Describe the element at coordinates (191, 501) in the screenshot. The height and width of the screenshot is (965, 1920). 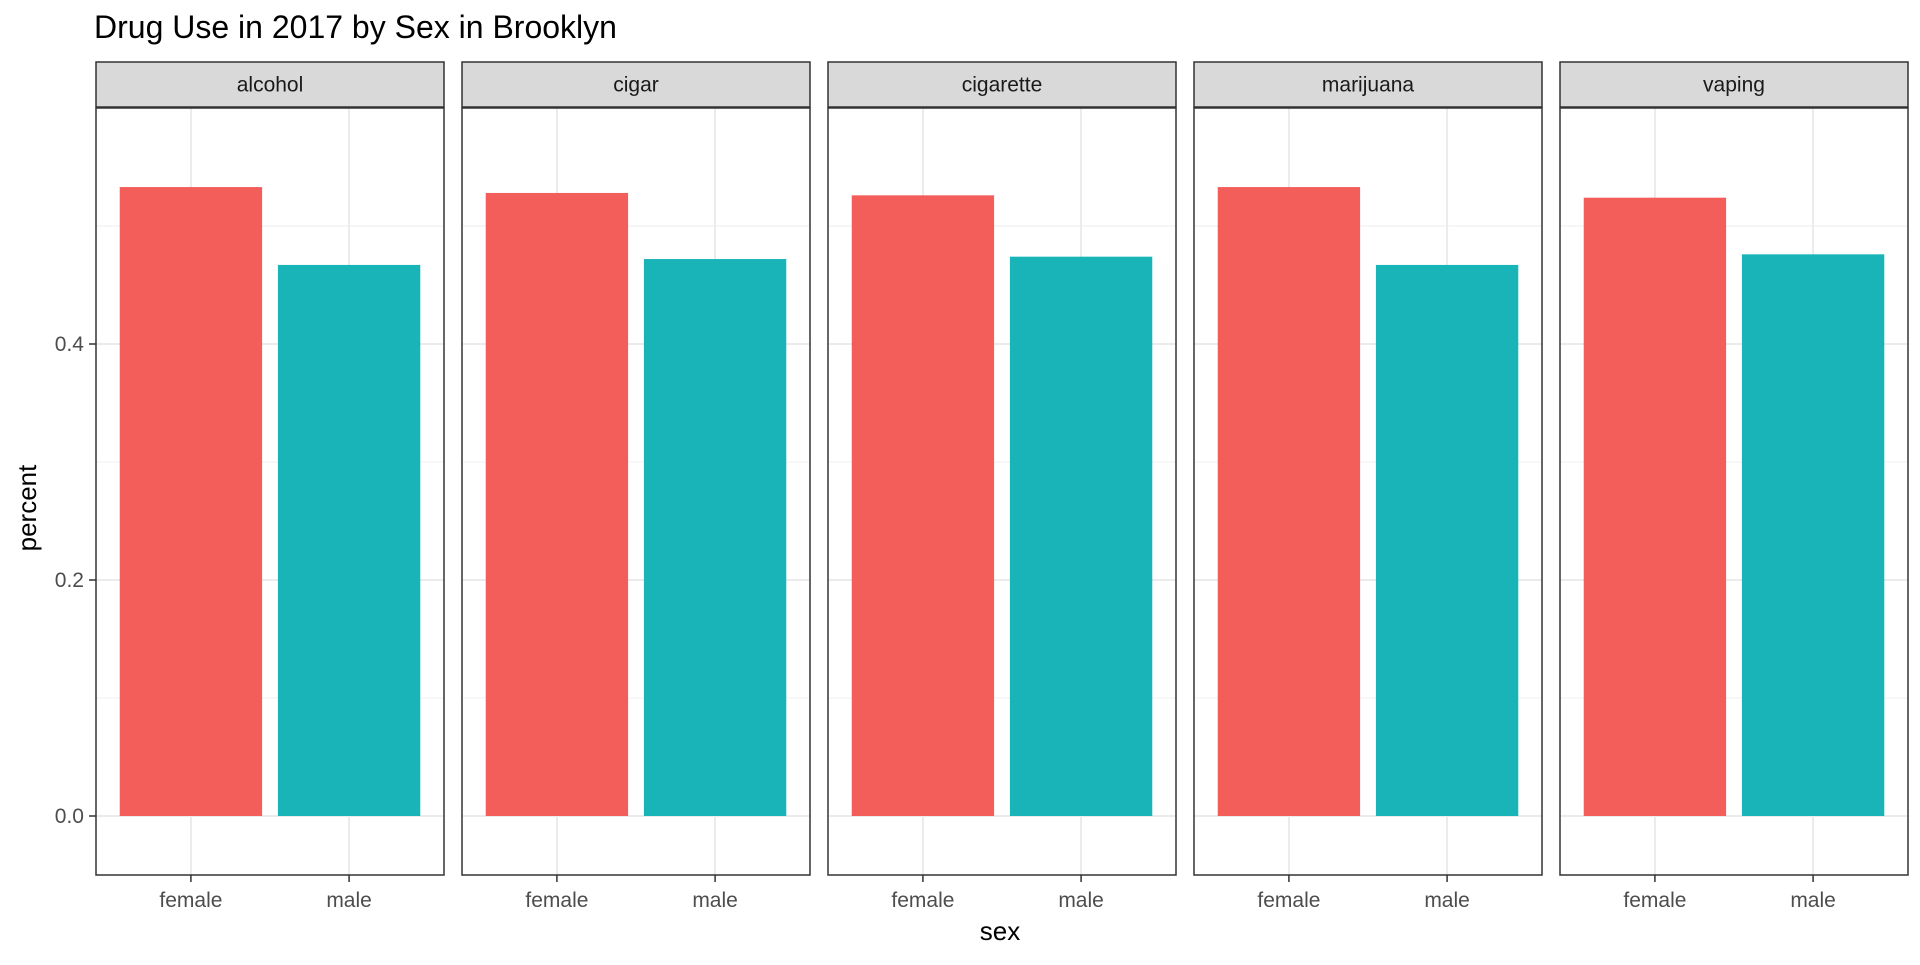
I see `bar-alcohol-female` at that location.